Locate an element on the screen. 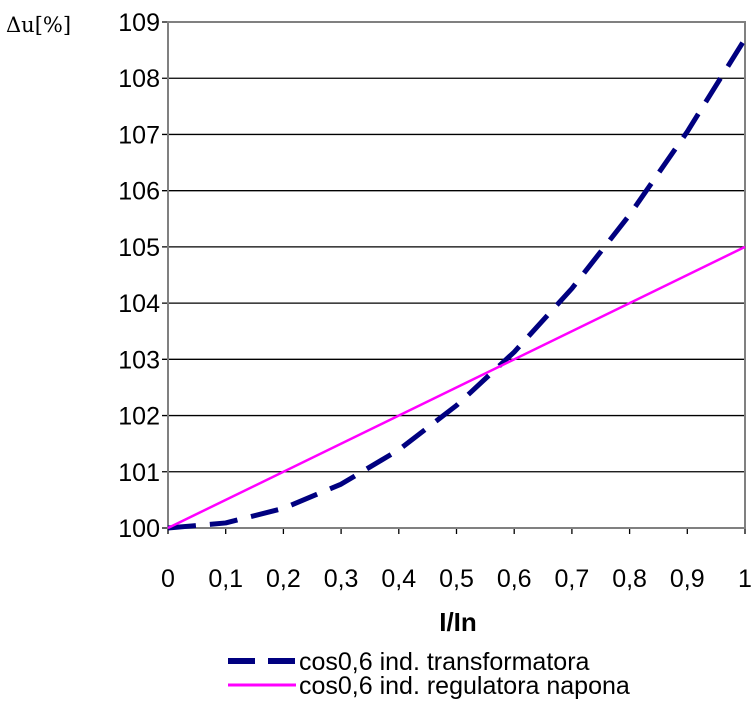  x-tick-label: 0 is located at coordinates (168, 579).